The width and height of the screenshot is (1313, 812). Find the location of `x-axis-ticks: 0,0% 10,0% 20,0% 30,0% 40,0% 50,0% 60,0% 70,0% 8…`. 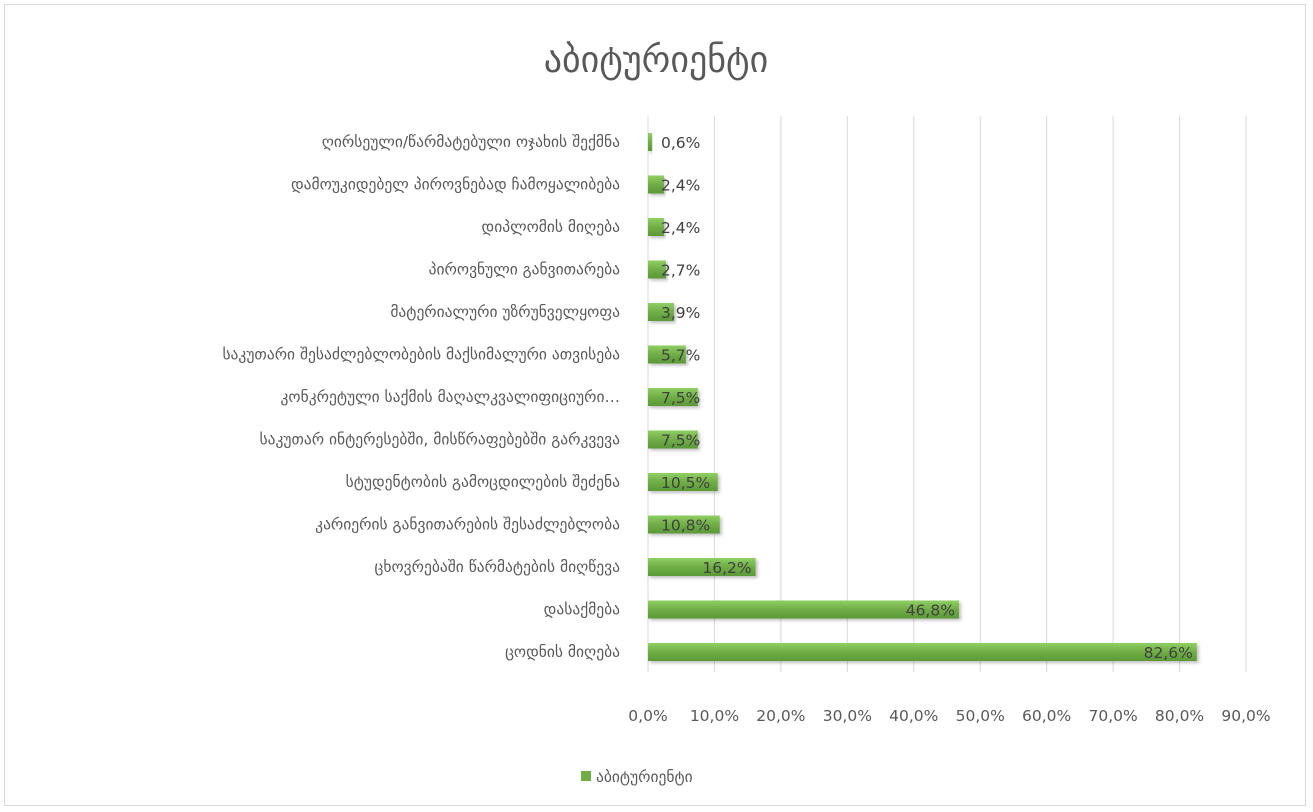

x-axis-ticks: 0,0% 10,0% 20,0% 30,0% 40,0% 50,0% 60,0% 70,0% 8… is located at coordinates (949, 716).